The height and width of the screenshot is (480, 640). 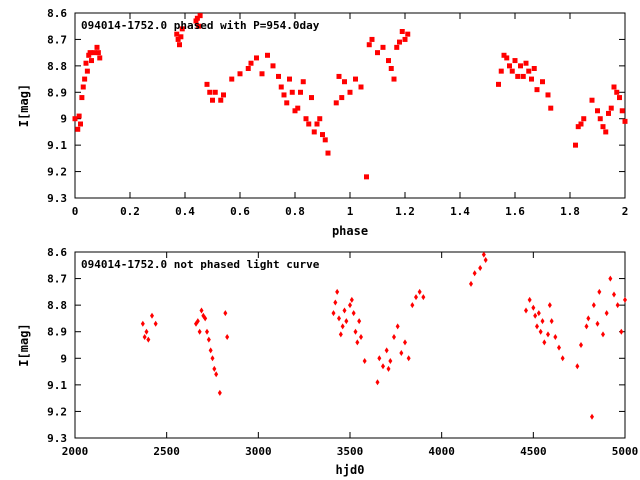 I want to click on y-tick-label: 8.6, so click(x=57, y=252).